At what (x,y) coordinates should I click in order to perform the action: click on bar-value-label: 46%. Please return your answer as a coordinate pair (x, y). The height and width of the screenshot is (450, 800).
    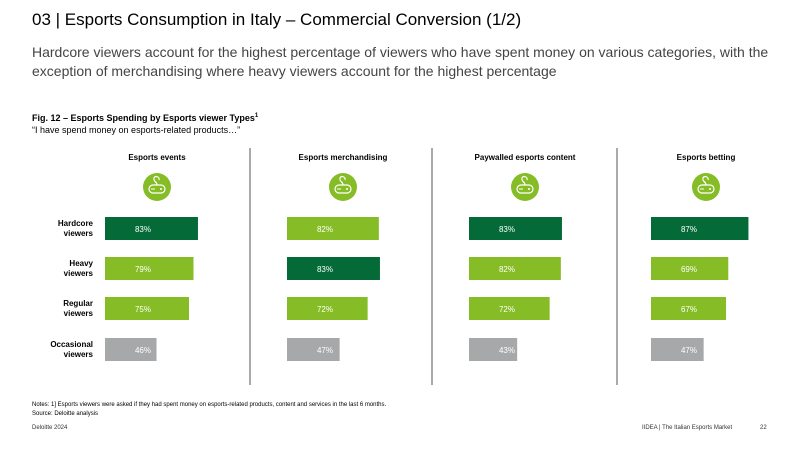
    Looking at the image, I should click on (143, 350).